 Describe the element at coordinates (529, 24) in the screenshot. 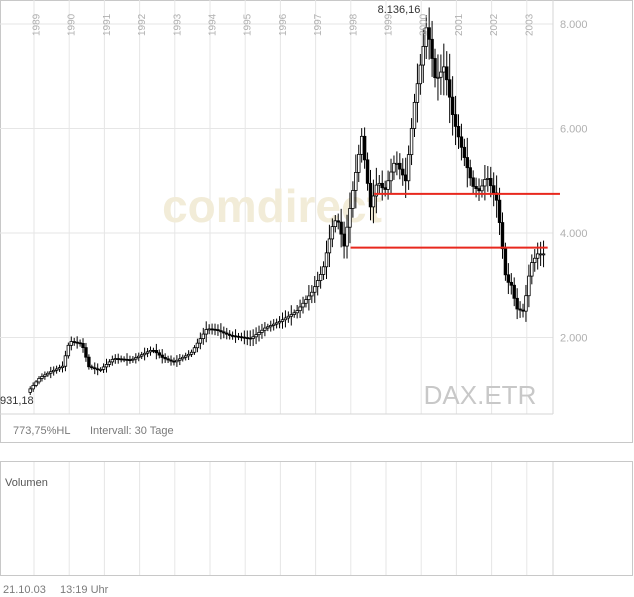

I see `year-label: 2003` at that location.